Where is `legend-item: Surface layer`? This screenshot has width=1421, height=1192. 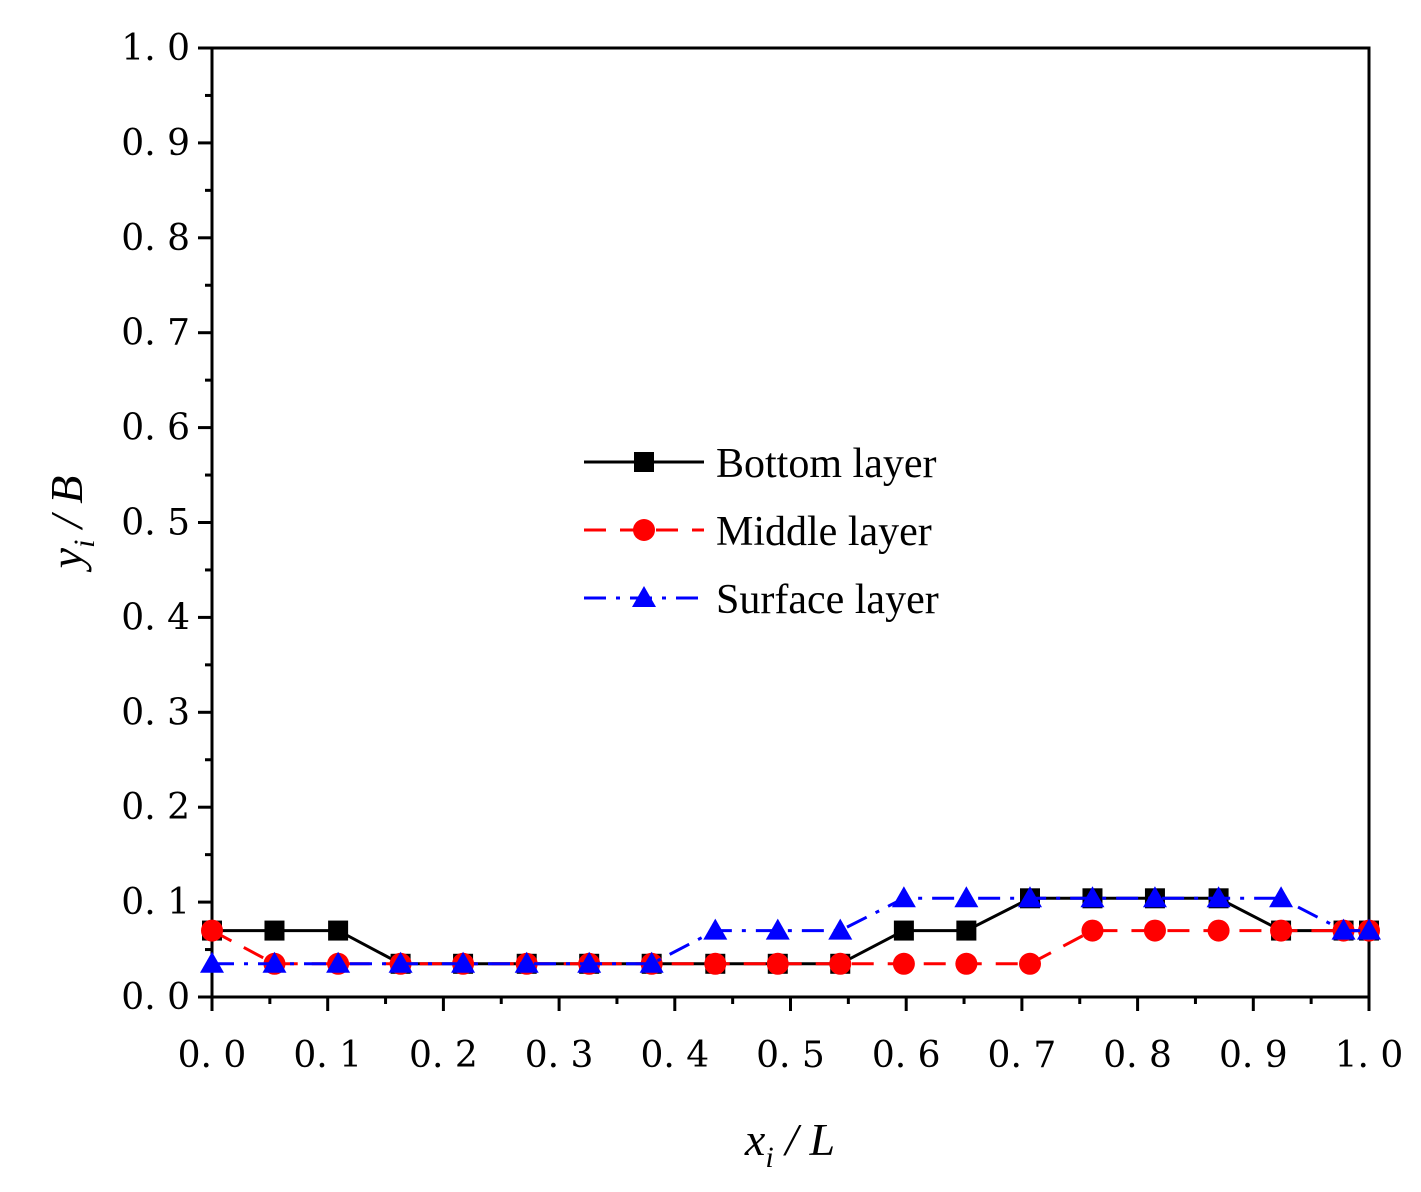 legend-item: Surface layer is located at coordinates (761, 600).